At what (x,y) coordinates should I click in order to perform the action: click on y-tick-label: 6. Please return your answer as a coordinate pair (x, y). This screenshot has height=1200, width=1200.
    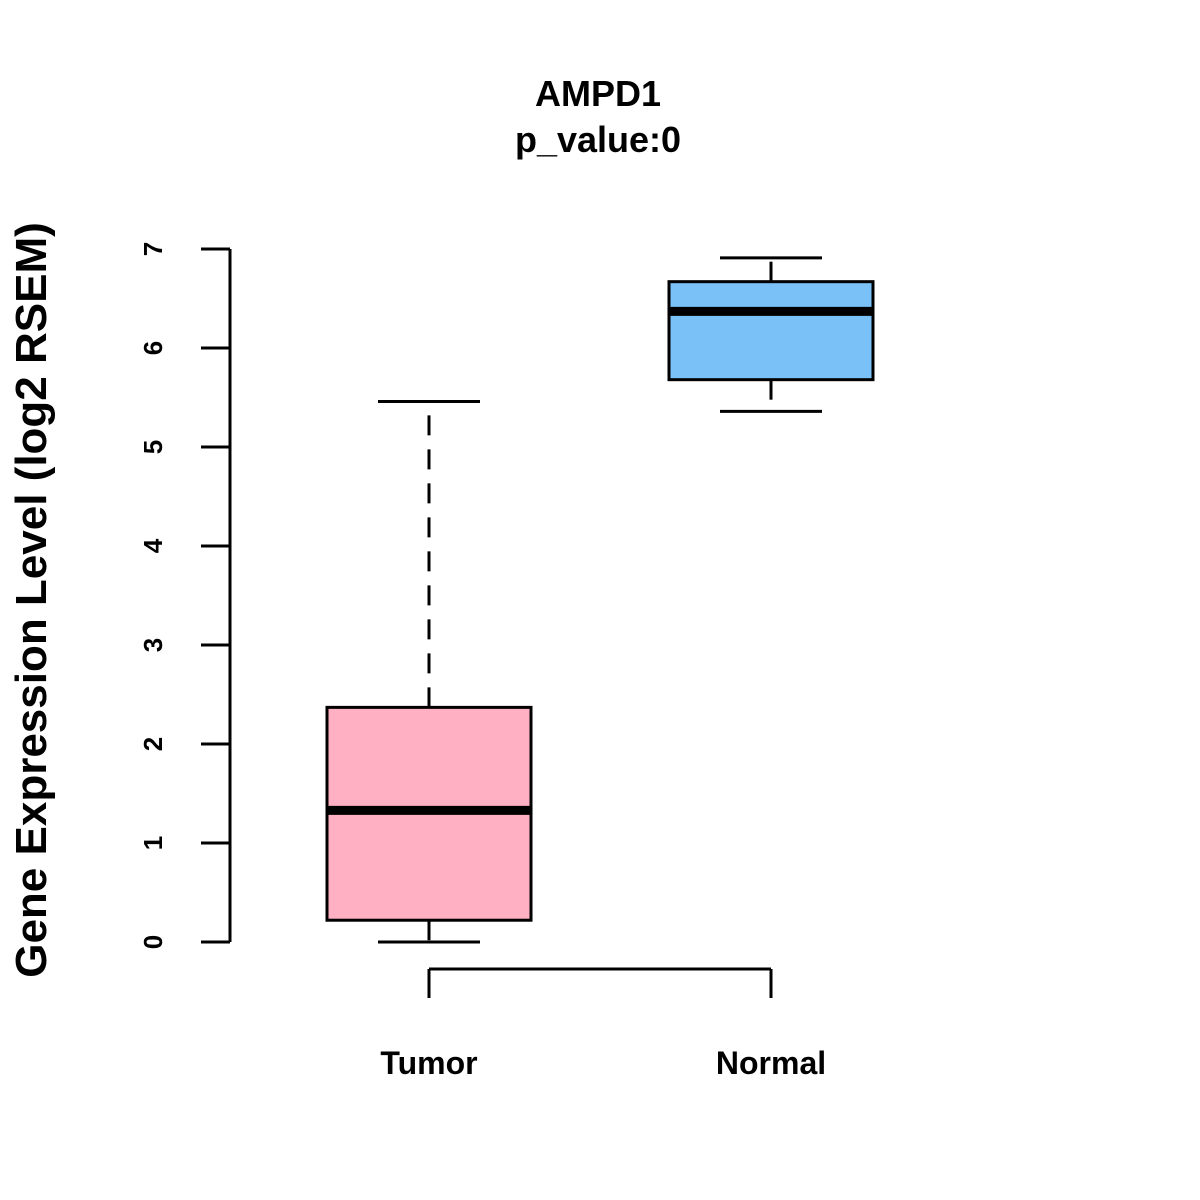
    Looking at the image, I should click on (153, 348).